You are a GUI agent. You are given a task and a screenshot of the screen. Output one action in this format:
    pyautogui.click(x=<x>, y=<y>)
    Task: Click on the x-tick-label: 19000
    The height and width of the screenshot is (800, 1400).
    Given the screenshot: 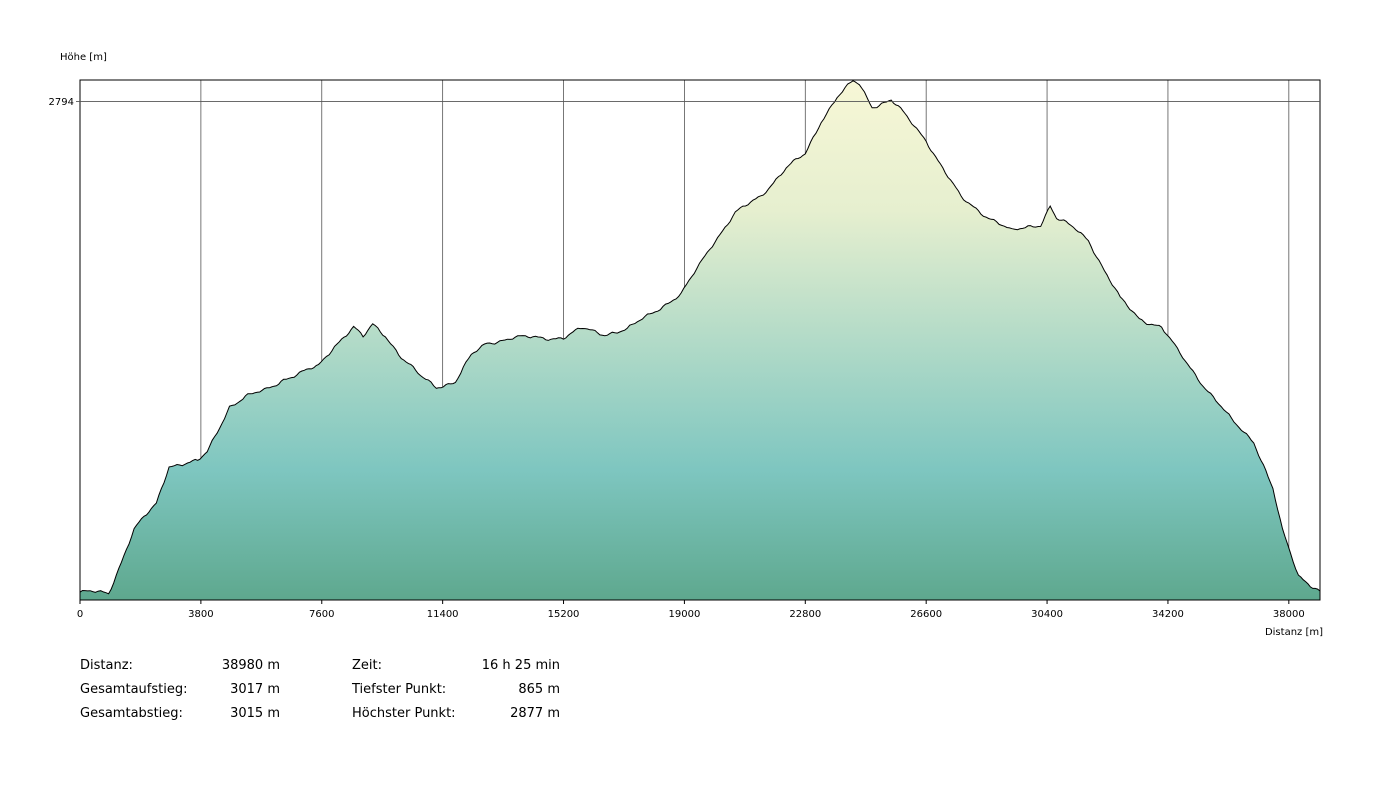 What is the action you would take?
    pyautogui.click(x=685, y=614)
    